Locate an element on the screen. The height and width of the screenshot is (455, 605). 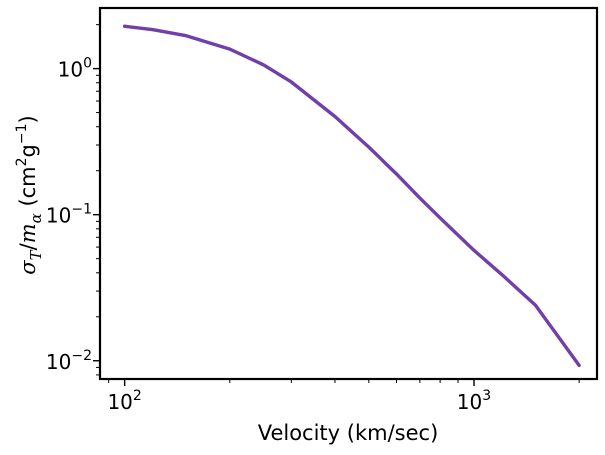
y-tick-label: 10⁻¹ is located at coordinates (69, 215).